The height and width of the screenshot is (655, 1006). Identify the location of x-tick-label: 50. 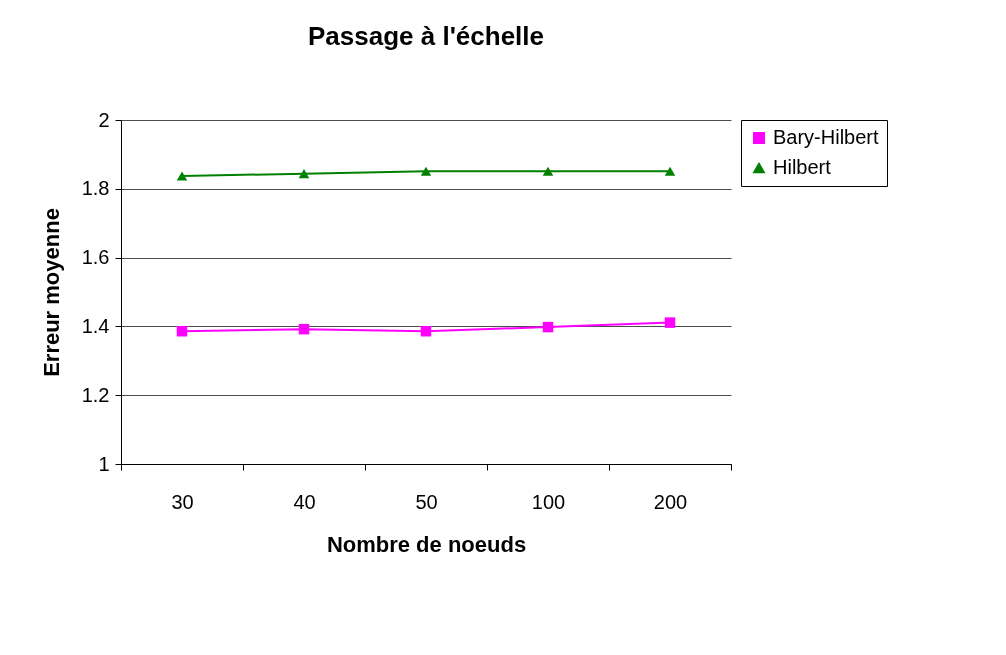
(426, 501).